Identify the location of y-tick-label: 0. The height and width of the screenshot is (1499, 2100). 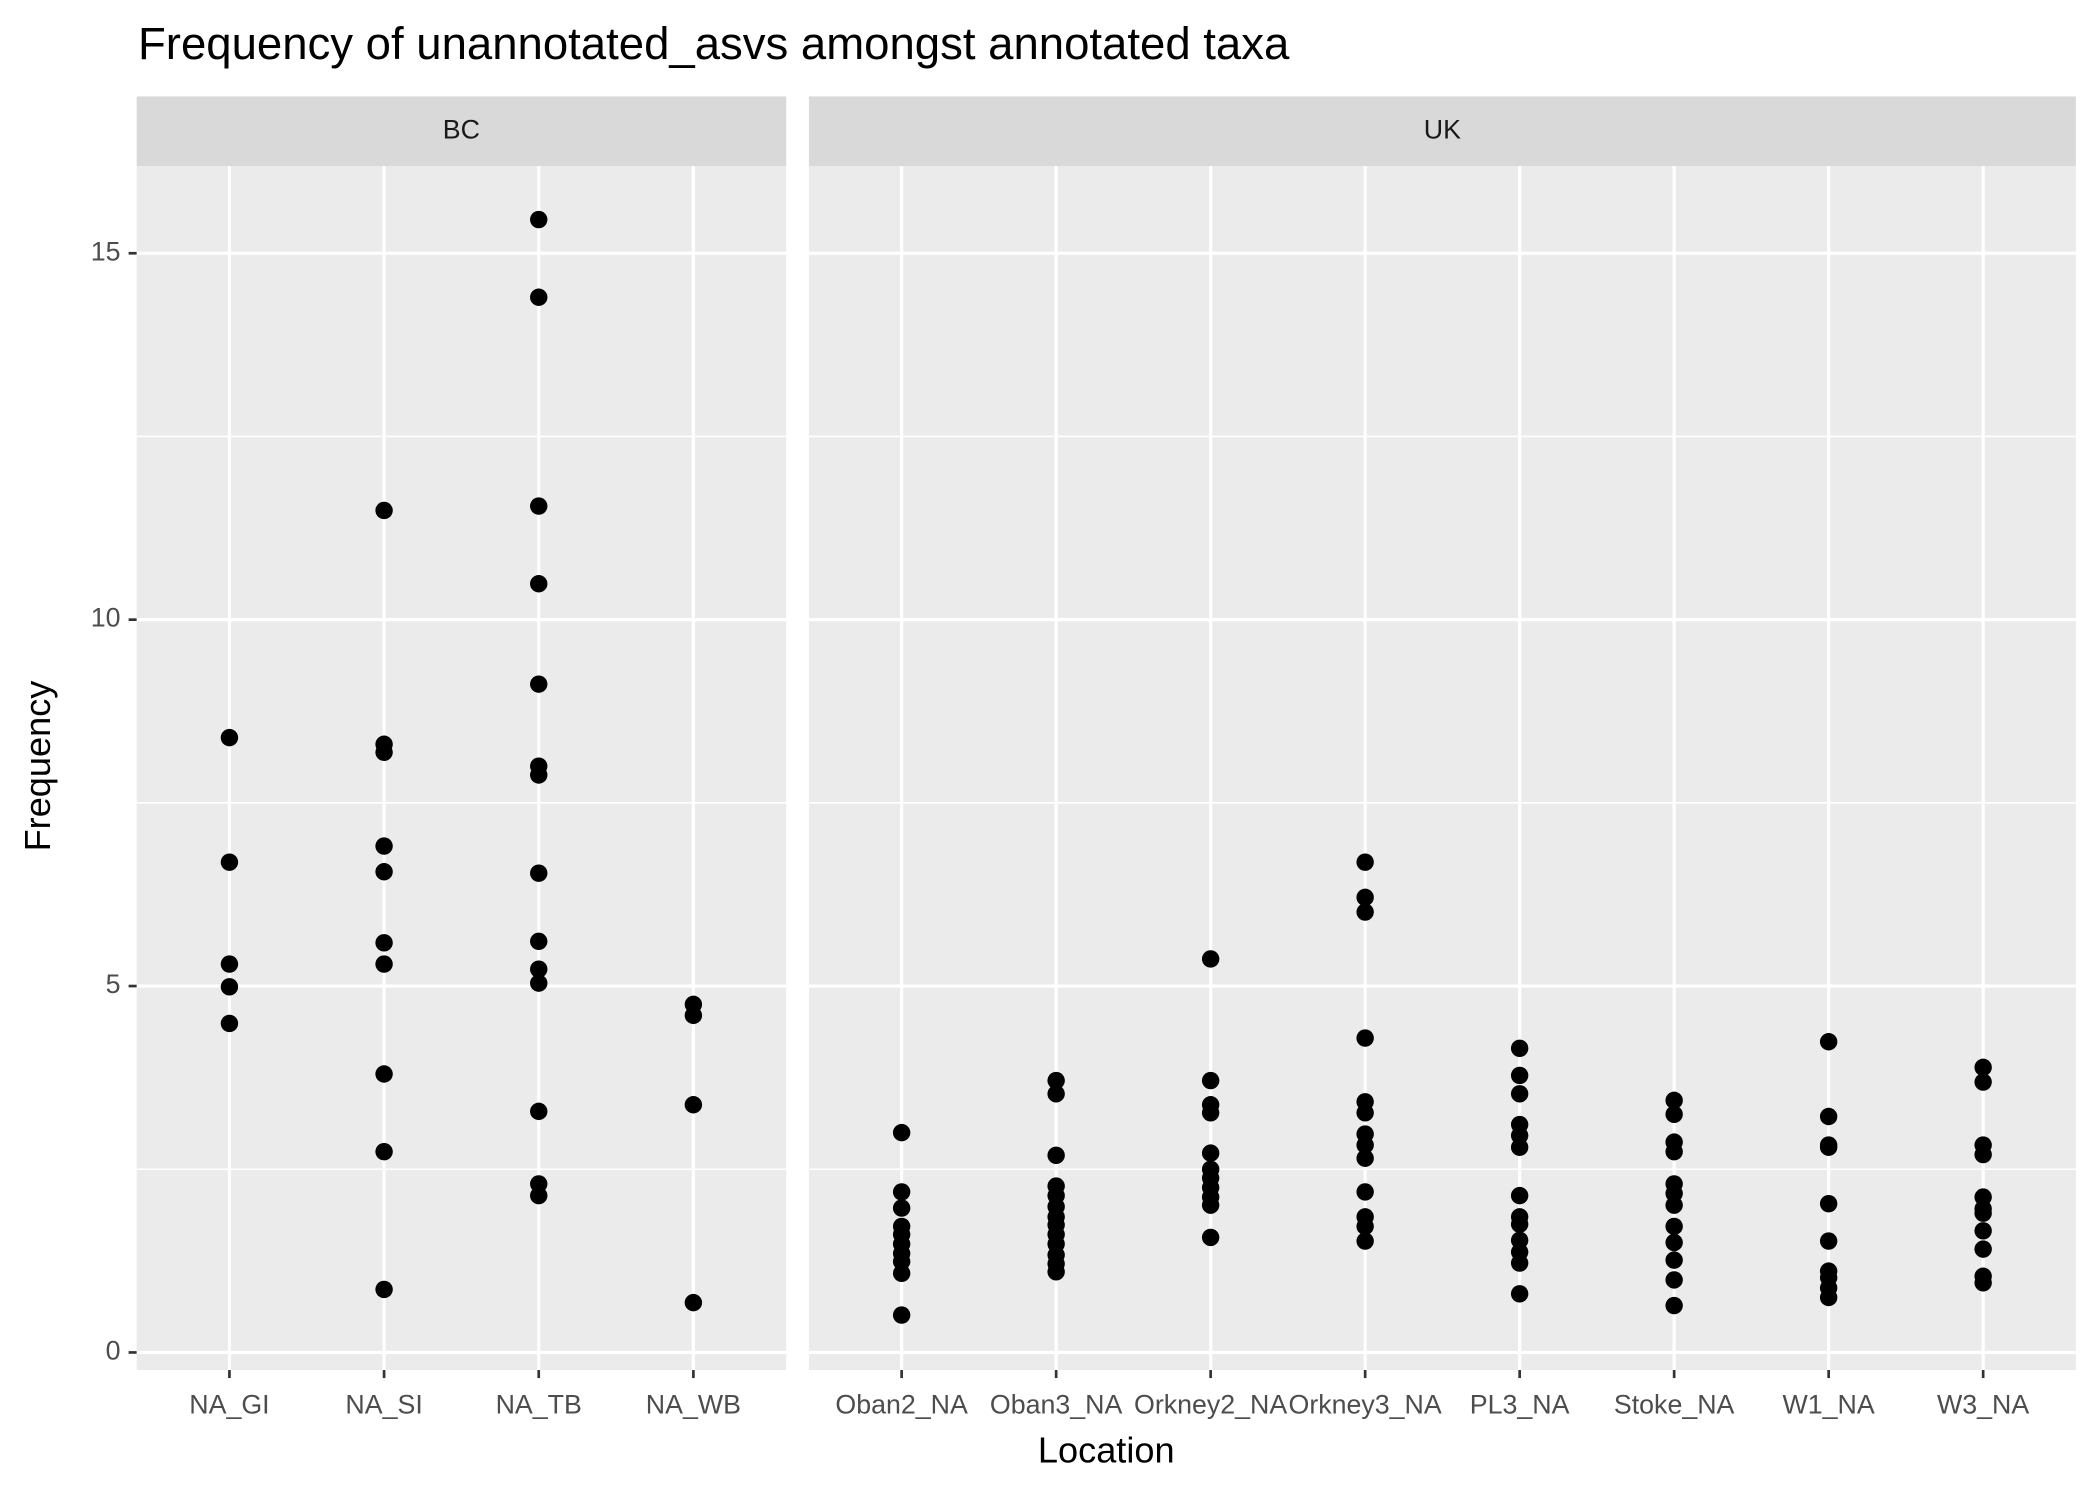
(113, 1351).